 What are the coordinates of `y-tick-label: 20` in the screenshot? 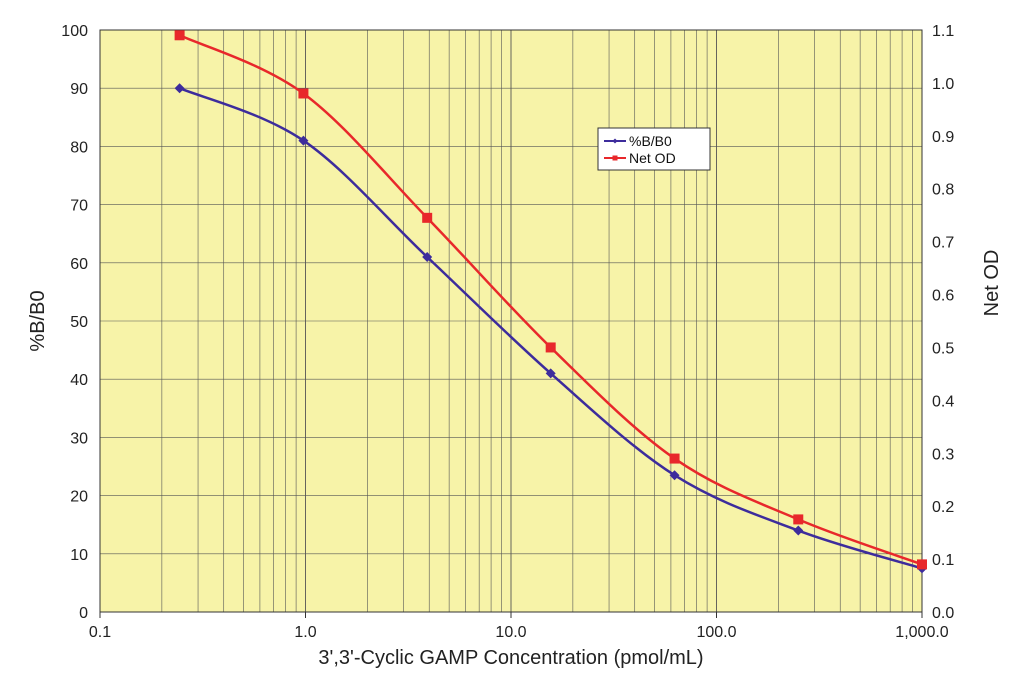 It's located at (79, 497).